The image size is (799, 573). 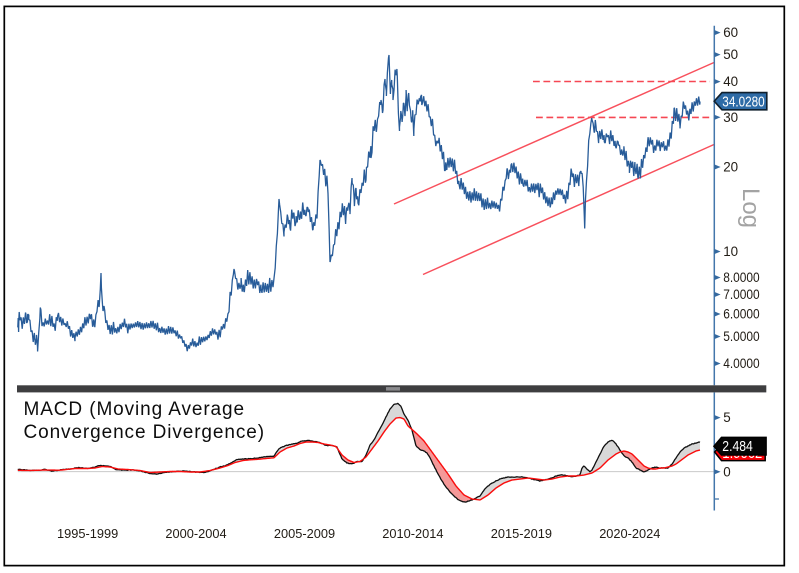 I want to click on svg-text: 7.0000, so click(x=741, y=294).